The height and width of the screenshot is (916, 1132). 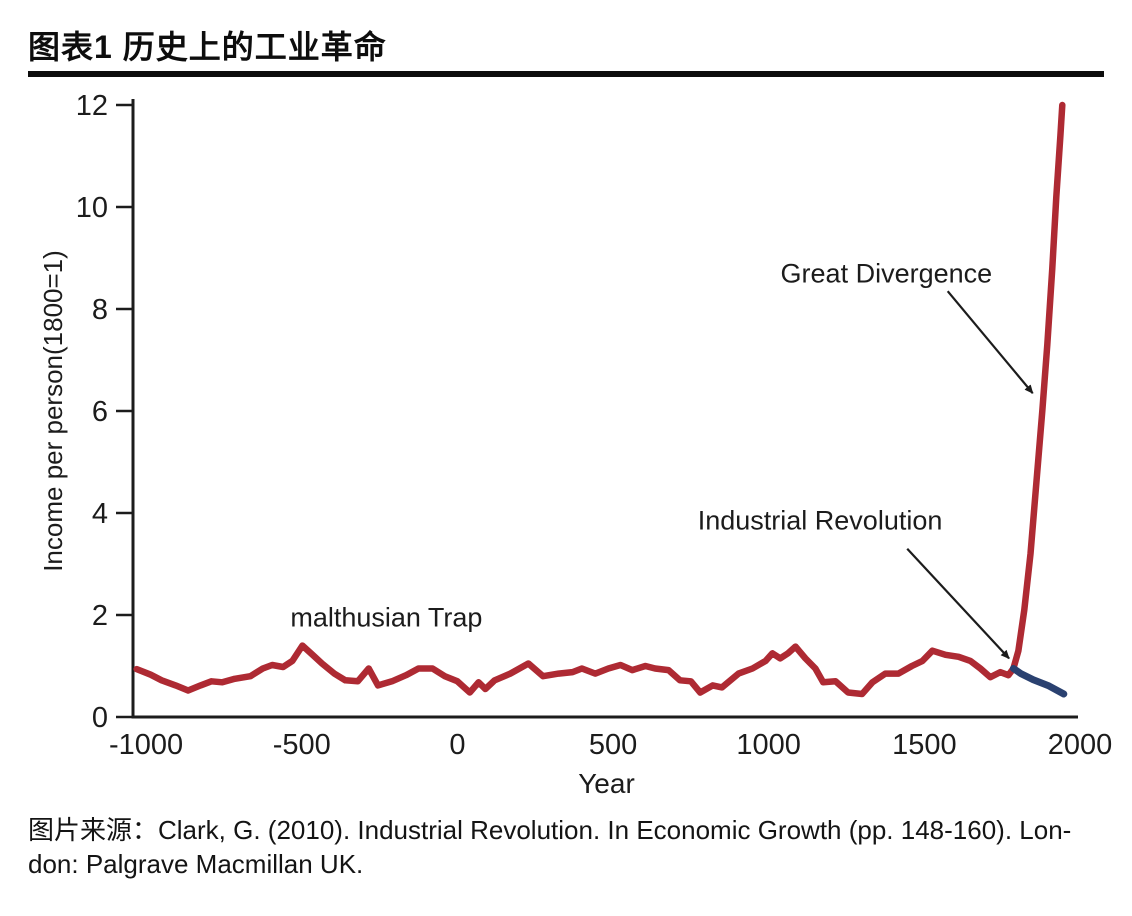 I want to click on y-tick-label: 0, so click(x=100, y=718).